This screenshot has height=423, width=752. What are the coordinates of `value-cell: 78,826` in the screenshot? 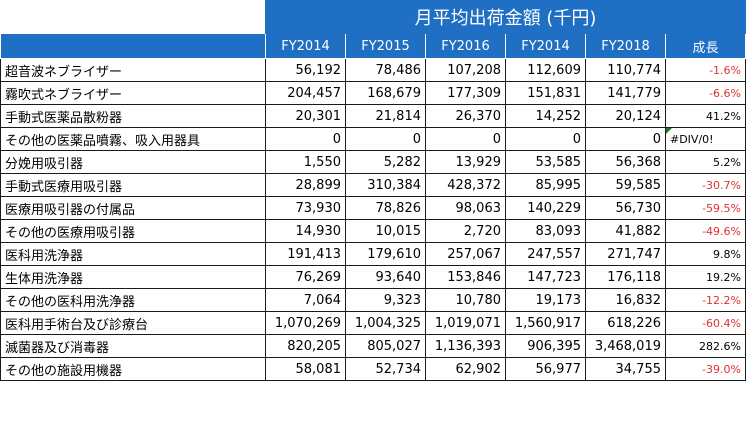 It's located at (385, 208).